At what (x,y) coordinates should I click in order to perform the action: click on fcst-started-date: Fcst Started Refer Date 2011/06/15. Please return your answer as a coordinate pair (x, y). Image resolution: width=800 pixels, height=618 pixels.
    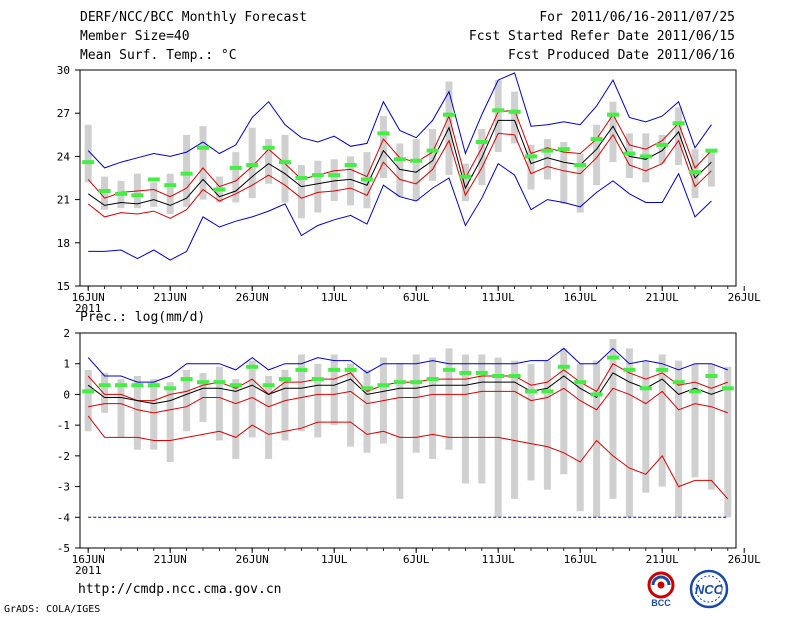
    Looking at the image, I should click on (601, 36).